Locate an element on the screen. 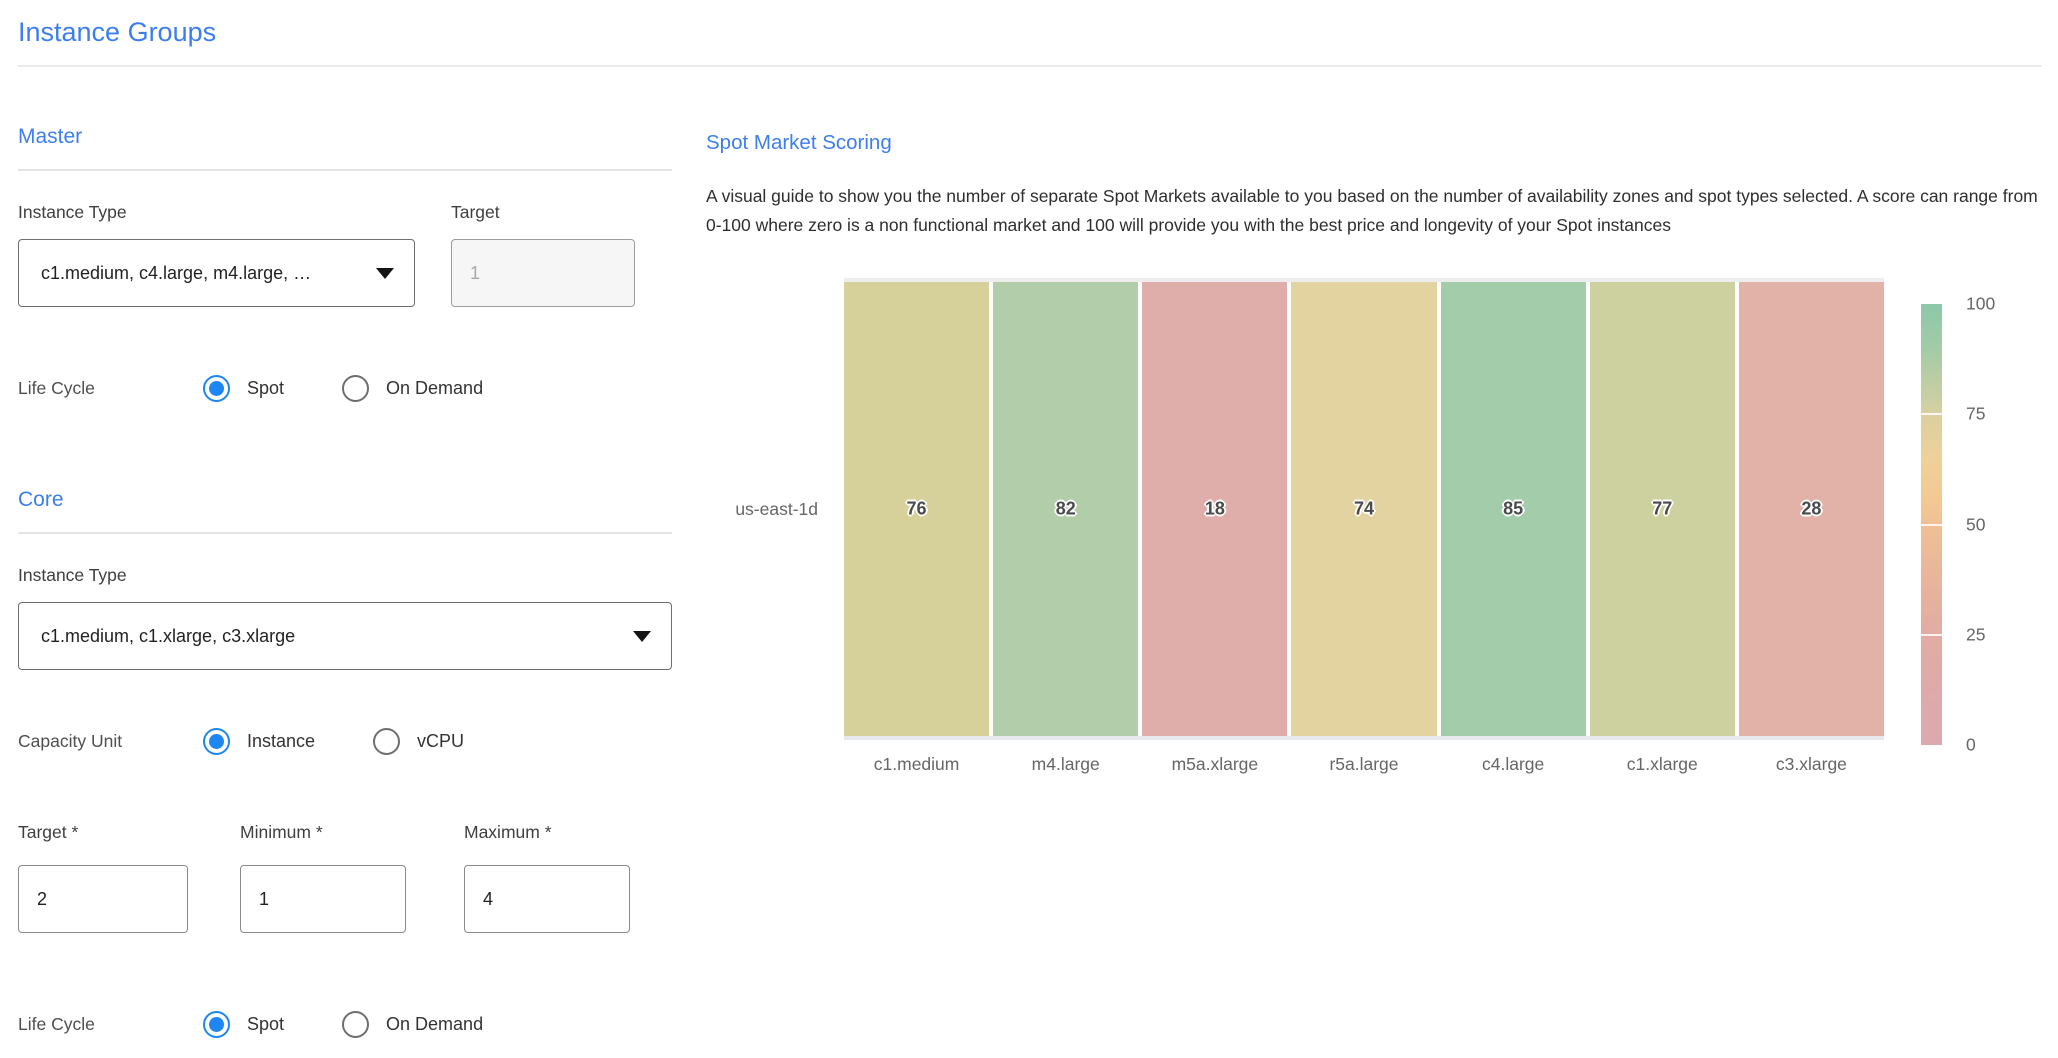 Image resolution: width=2058 pixels, height=1058 pixels. core-instance-type-select: c1.medium, c1.xlarge, c3.xlarge is located at coordinates (345, 636).